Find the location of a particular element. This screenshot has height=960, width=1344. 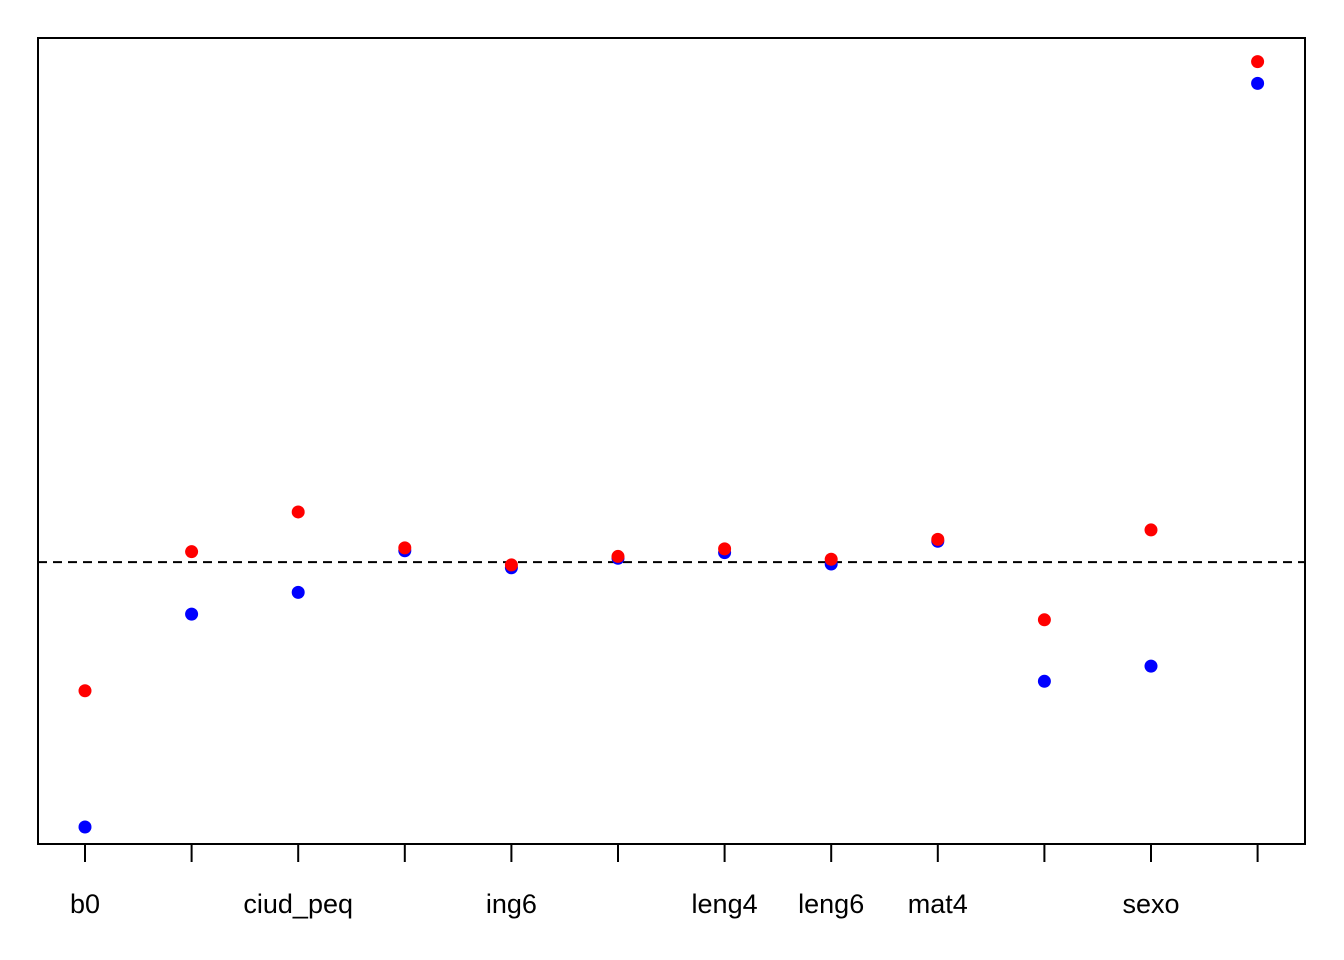

x-tick-label: mat4 is located at coordinates (938, 904).